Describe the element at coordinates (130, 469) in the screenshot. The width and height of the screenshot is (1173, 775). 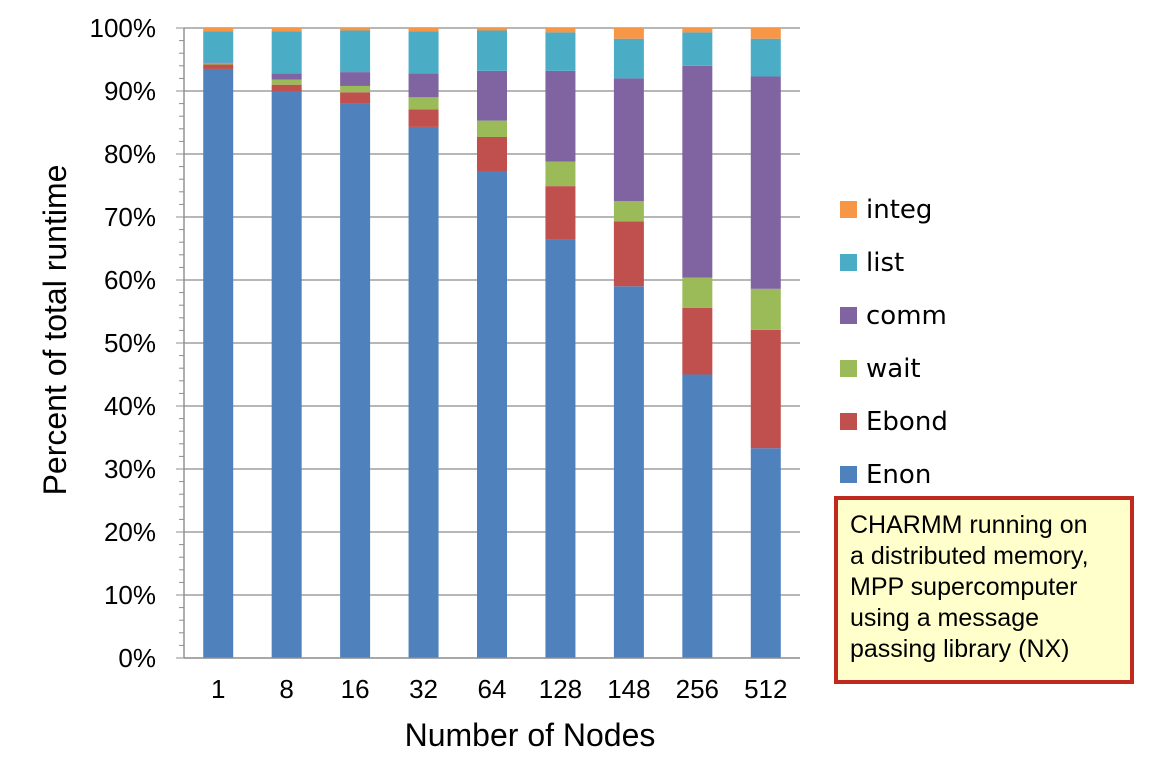
I see `y-tick-label: 30%` at that location.